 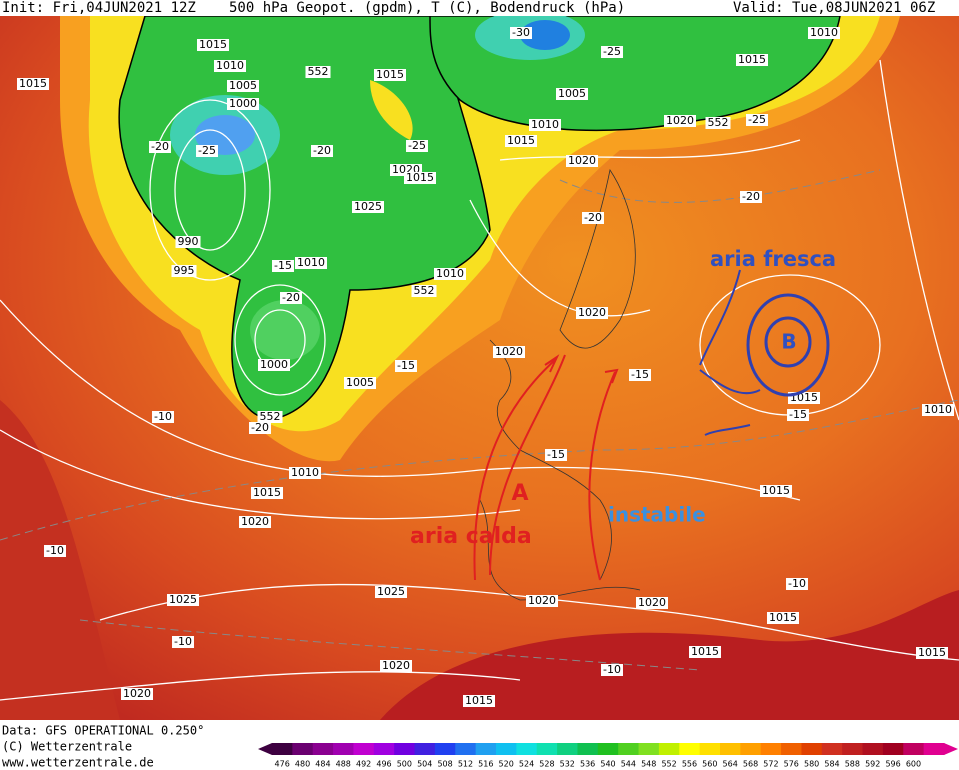 I want to click on map-label: 1000, so click(x=243, y=103).